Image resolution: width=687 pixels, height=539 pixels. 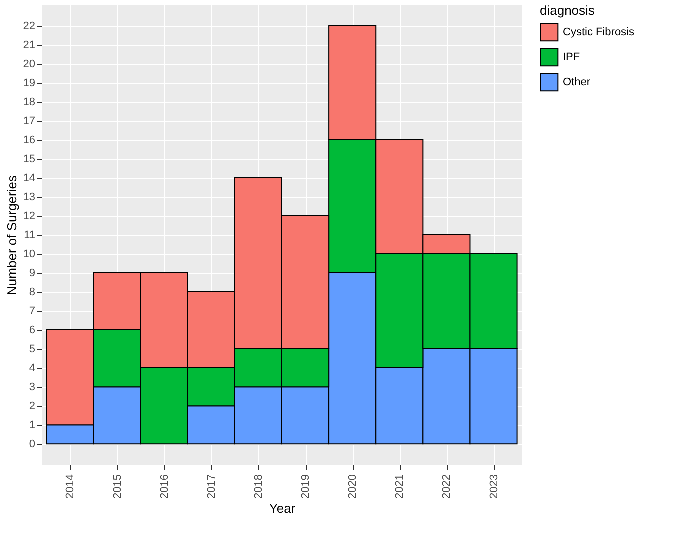 I want to click on x-tick-label: 2019, so click(x=306, y=486).